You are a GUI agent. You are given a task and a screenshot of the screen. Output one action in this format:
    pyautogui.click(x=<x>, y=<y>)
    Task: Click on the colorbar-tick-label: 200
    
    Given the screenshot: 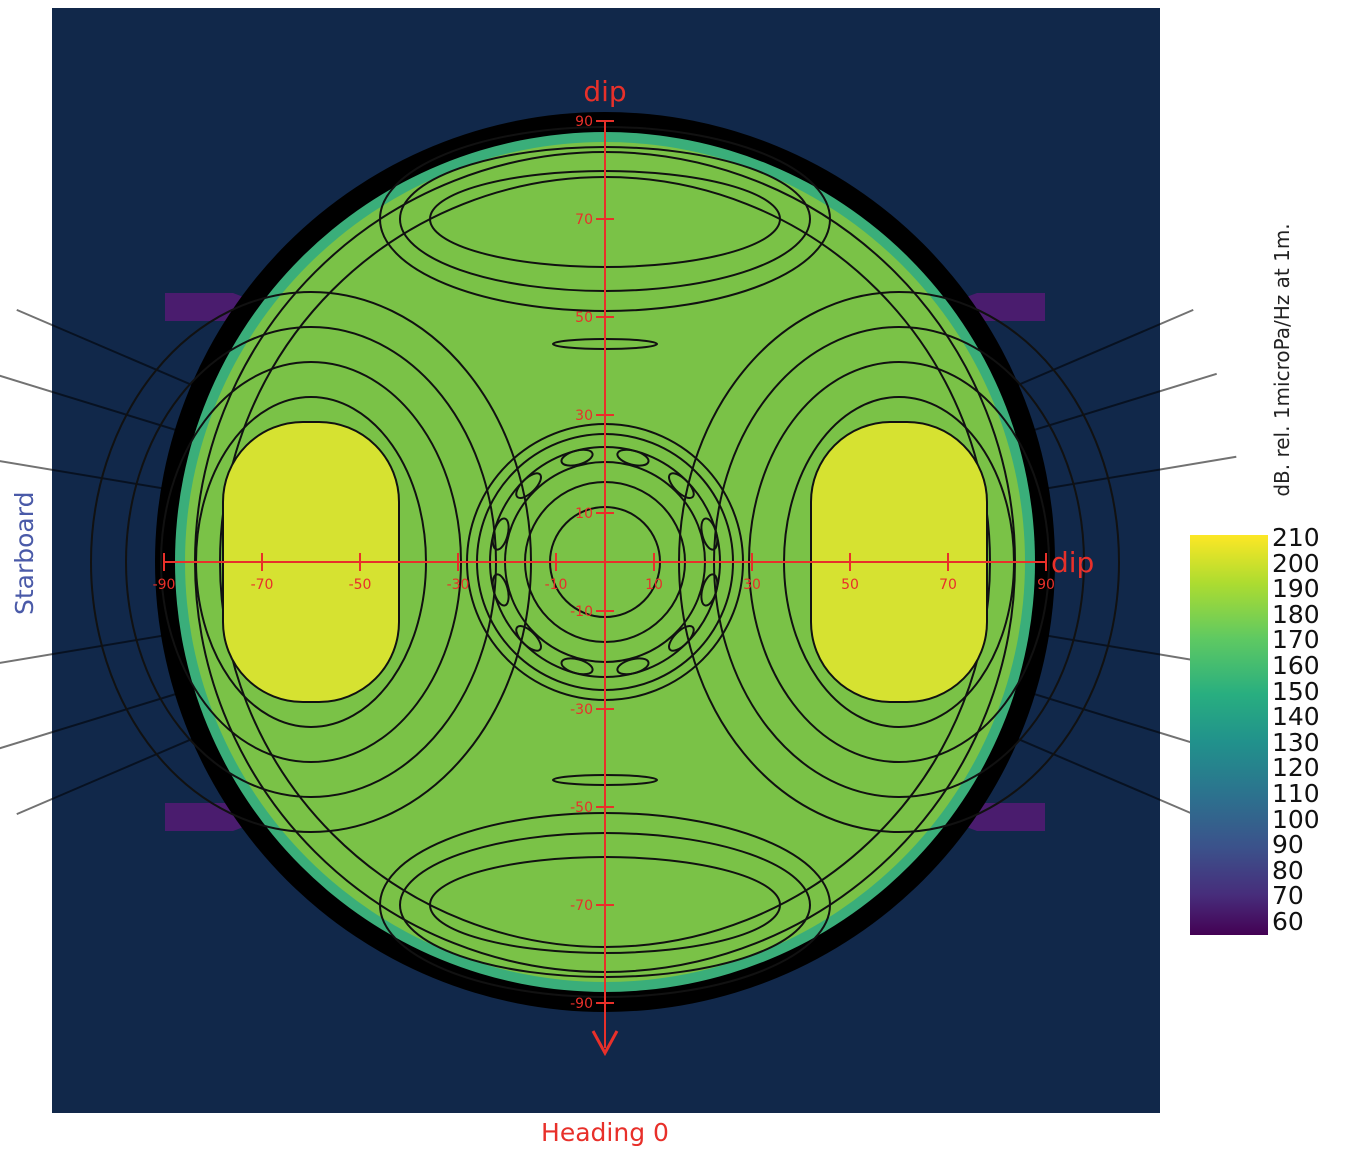 What is the action you would take?
    pyautogui.click(x=1296, y=563)
    